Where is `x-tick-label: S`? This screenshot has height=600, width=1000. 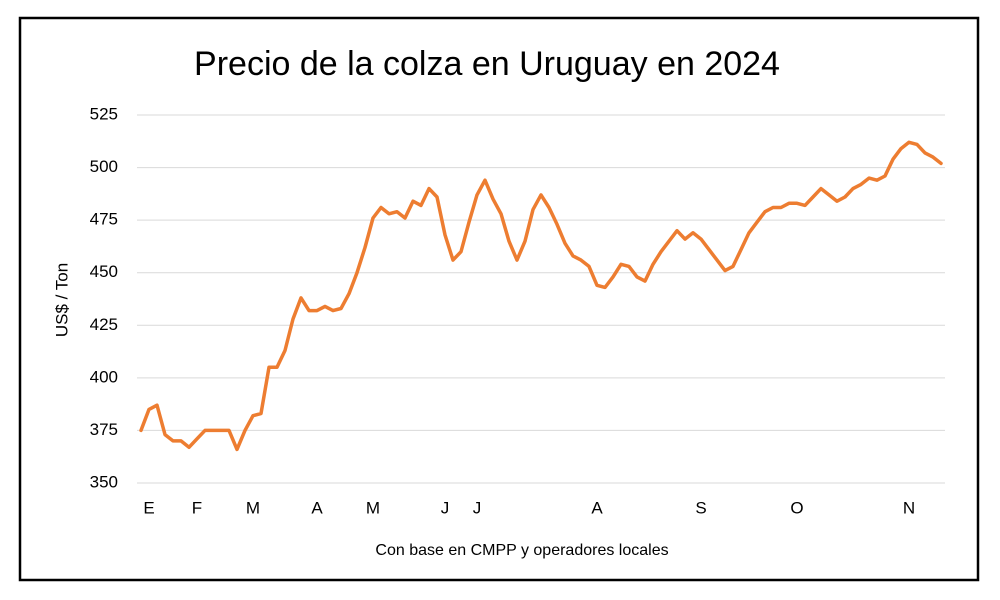 x-tick-label: S is located at coordinates (700, 507).